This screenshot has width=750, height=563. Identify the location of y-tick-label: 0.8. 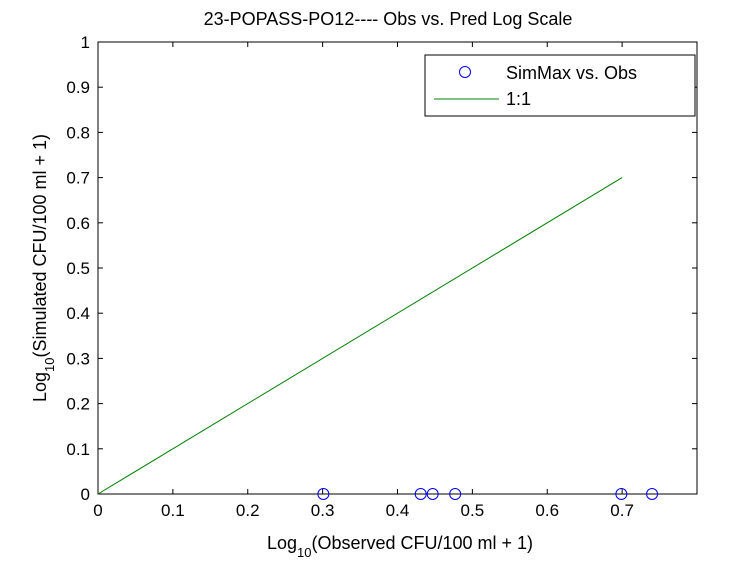
(78, 132).